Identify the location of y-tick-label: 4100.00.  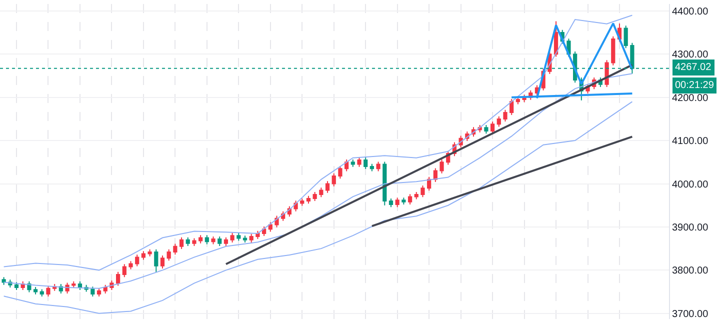
(690, 142).